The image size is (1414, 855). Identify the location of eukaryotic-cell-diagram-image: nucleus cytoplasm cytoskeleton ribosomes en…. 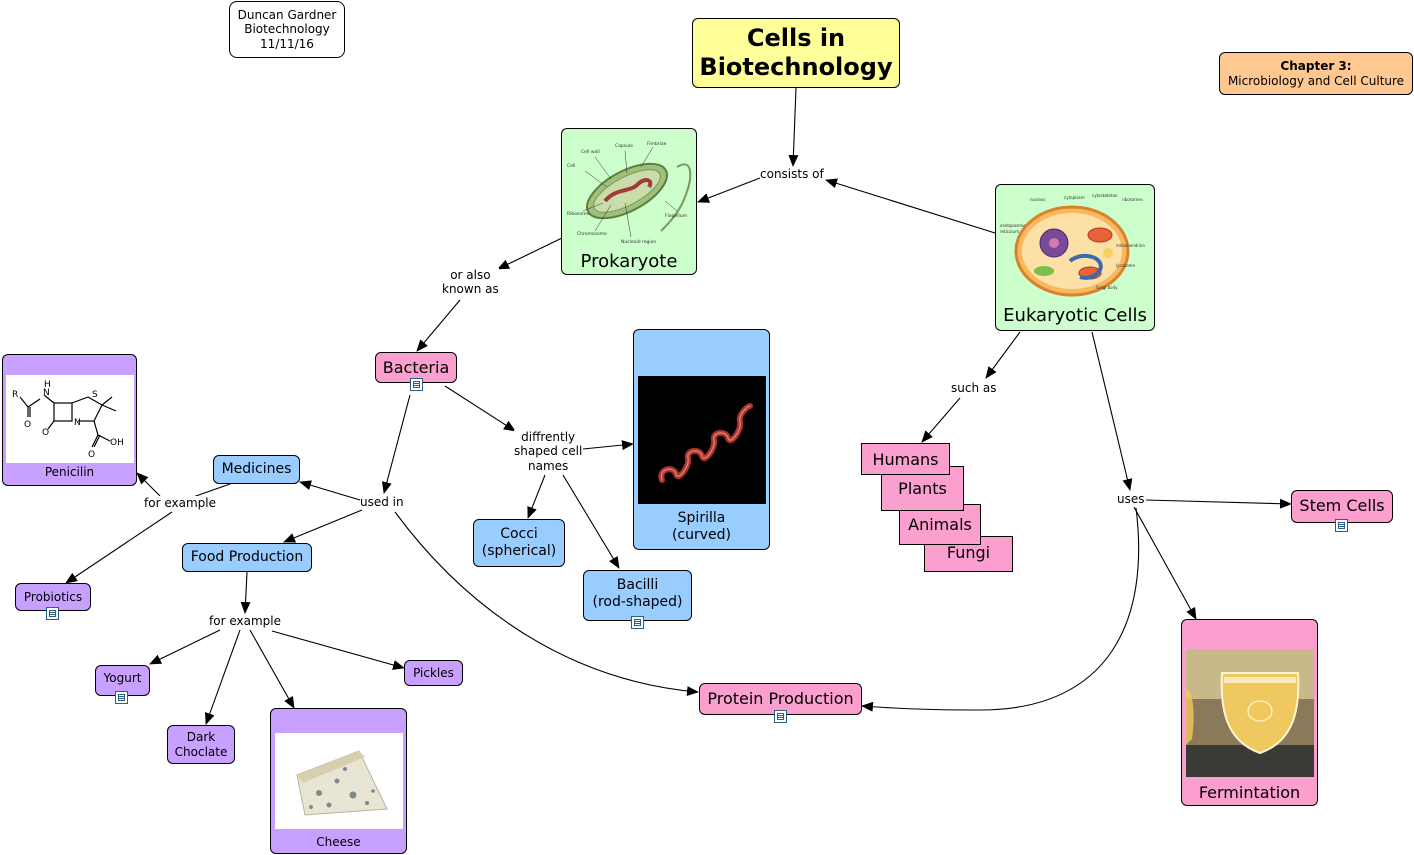
(1072, 245).